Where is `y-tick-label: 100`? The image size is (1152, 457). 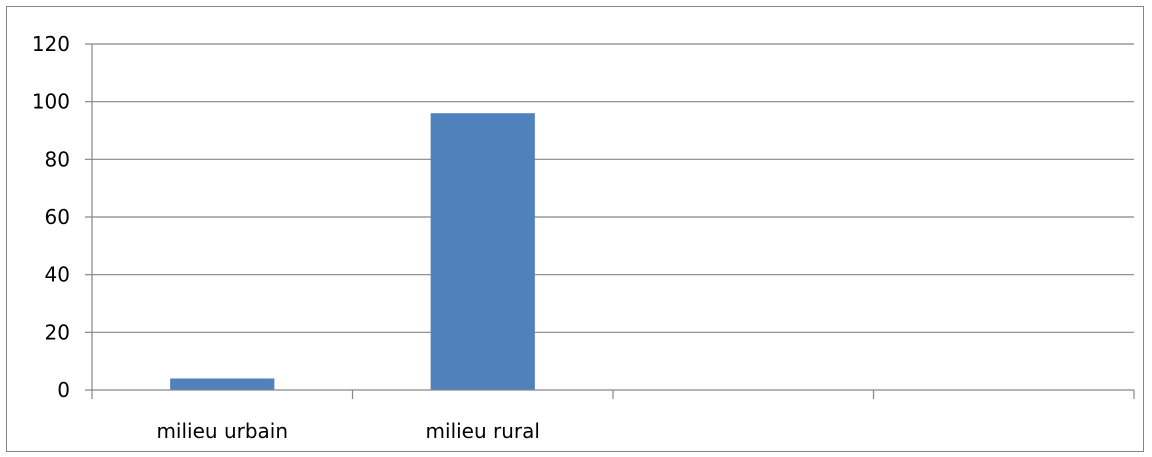
y-tick-label: 100 is located at coordinates (51, 102).